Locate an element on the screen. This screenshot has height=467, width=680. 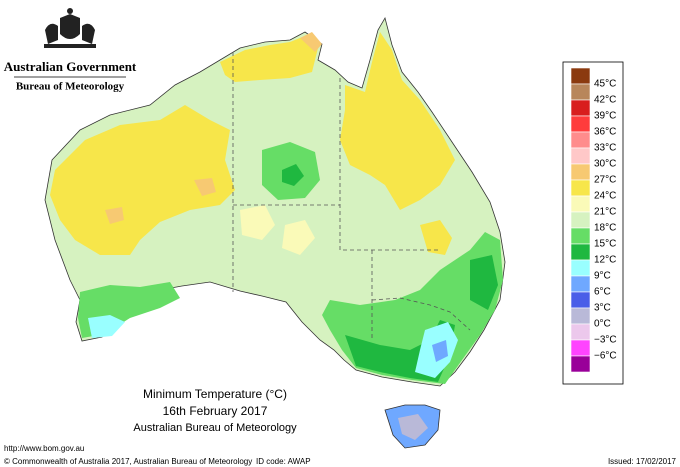
crest is located at coordinates (70, 28).